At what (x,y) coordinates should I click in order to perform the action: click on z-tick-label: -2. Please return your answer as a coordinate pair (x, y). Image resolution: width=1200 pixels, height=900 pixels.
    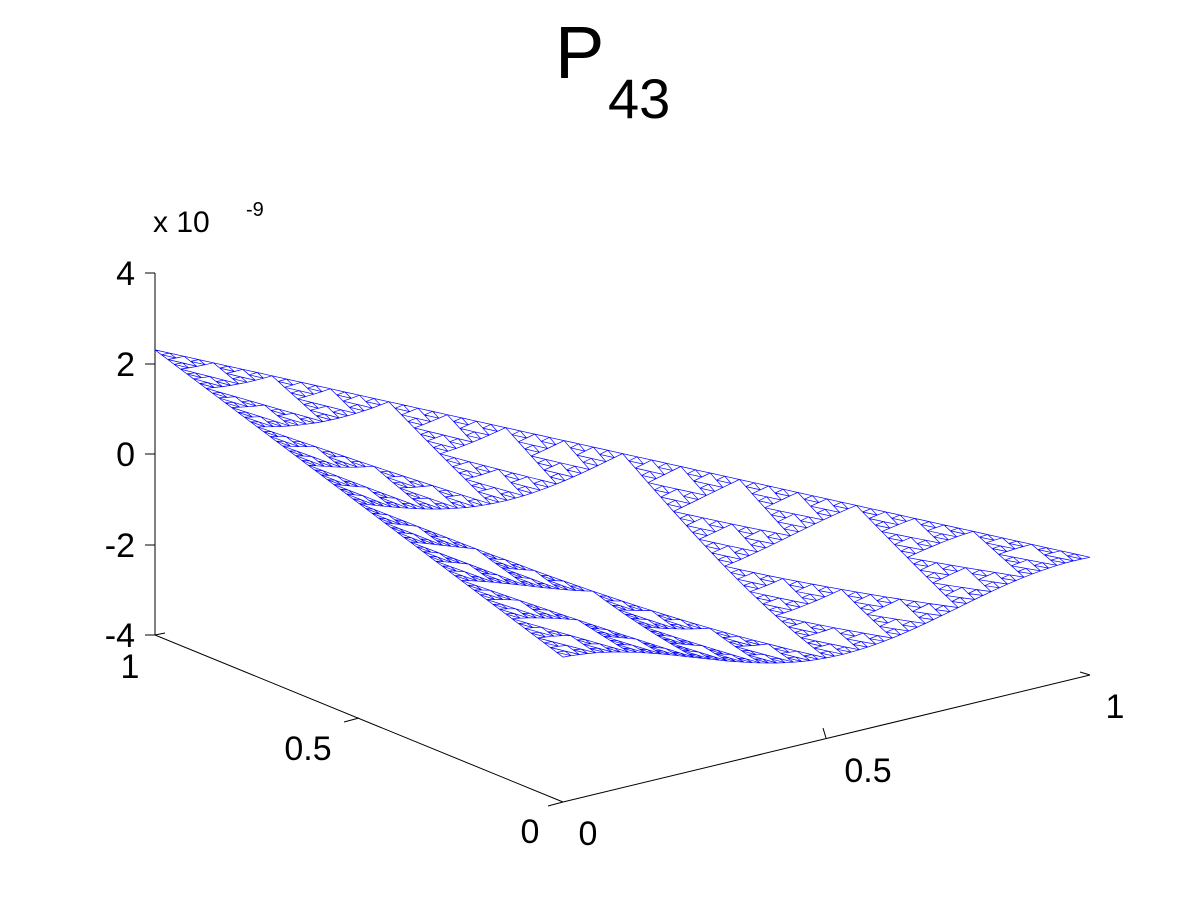
    Looking at the image, I should click on (120, 546).